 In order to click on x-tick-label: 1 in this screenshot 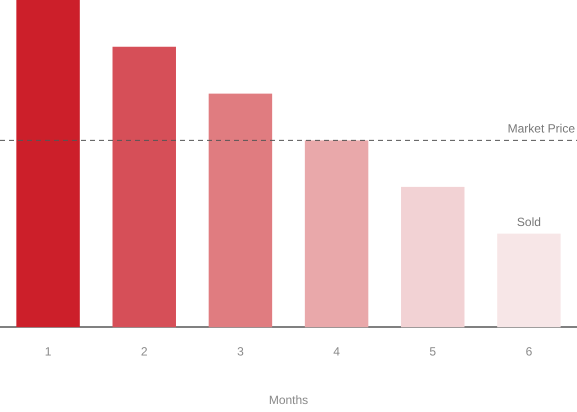, I will do `click(48, 351)`.